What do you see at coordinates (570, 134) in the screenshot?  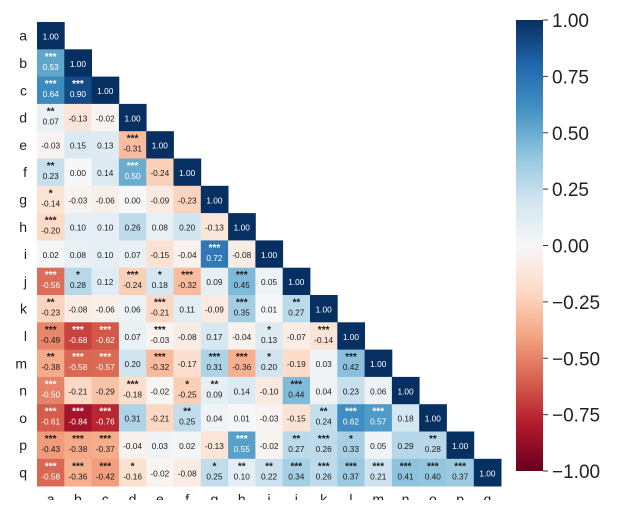 I see `colorbar-tick-label: 0.50` at bounding box center [570, 134].